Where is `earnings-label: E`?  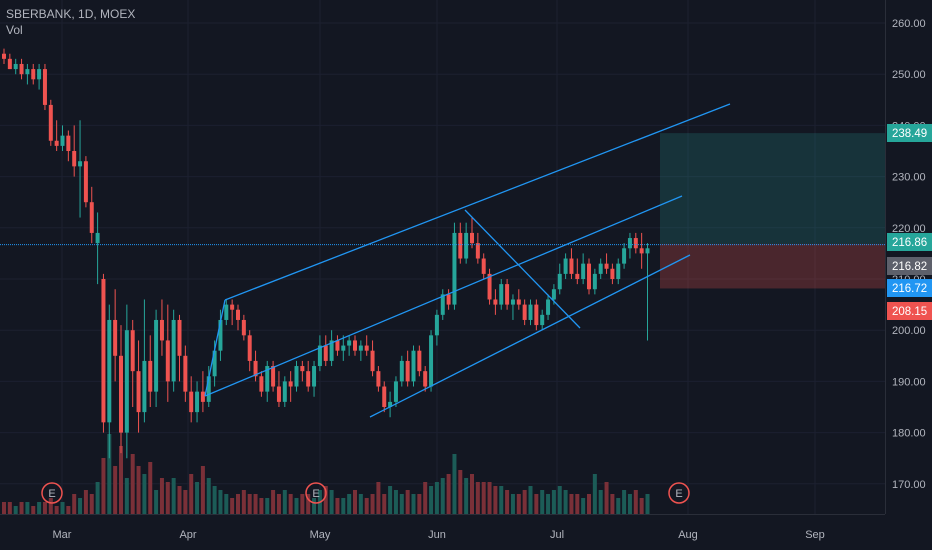 earnings-label: E is located at coordinates (315, 494).